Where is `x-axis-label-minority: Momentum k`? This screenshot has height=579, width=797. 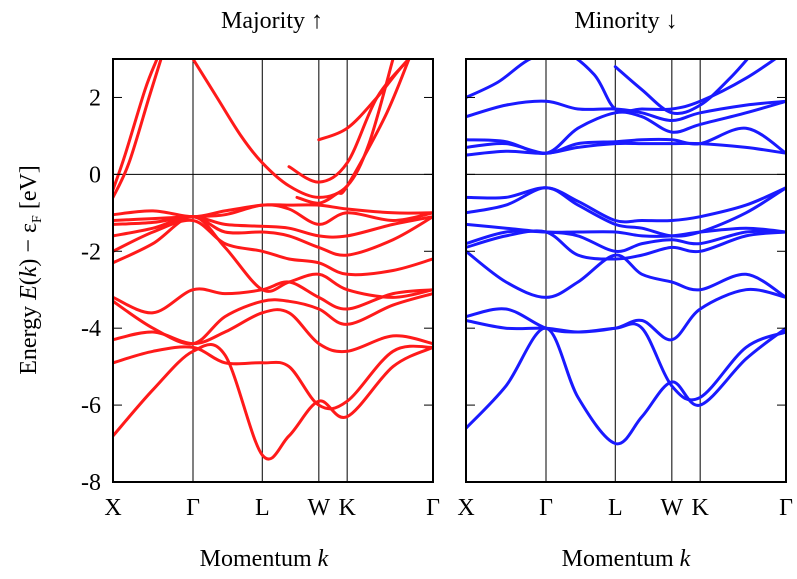
x-axis-label-minority: Momentum k is located at coordinates (626, 559).